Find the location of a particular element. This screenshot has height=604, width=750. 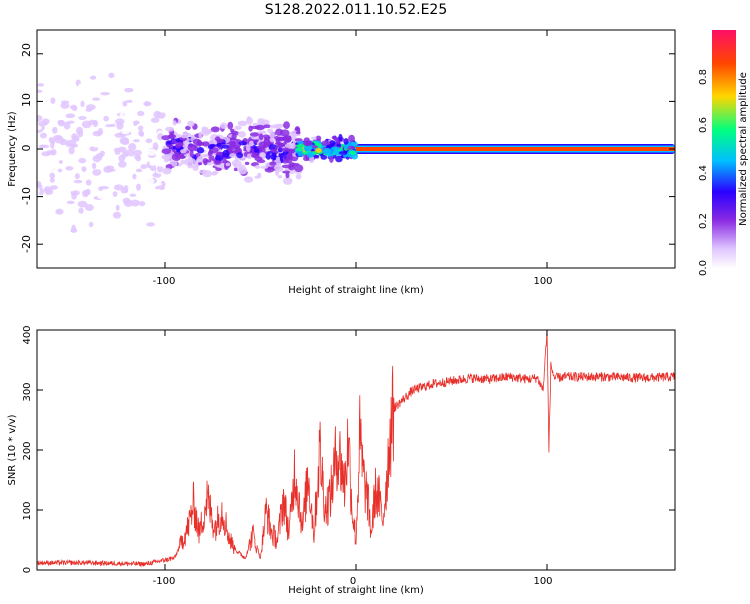

snr-xlabel: Height of straight line (km) is located at coordinates (356, 590).